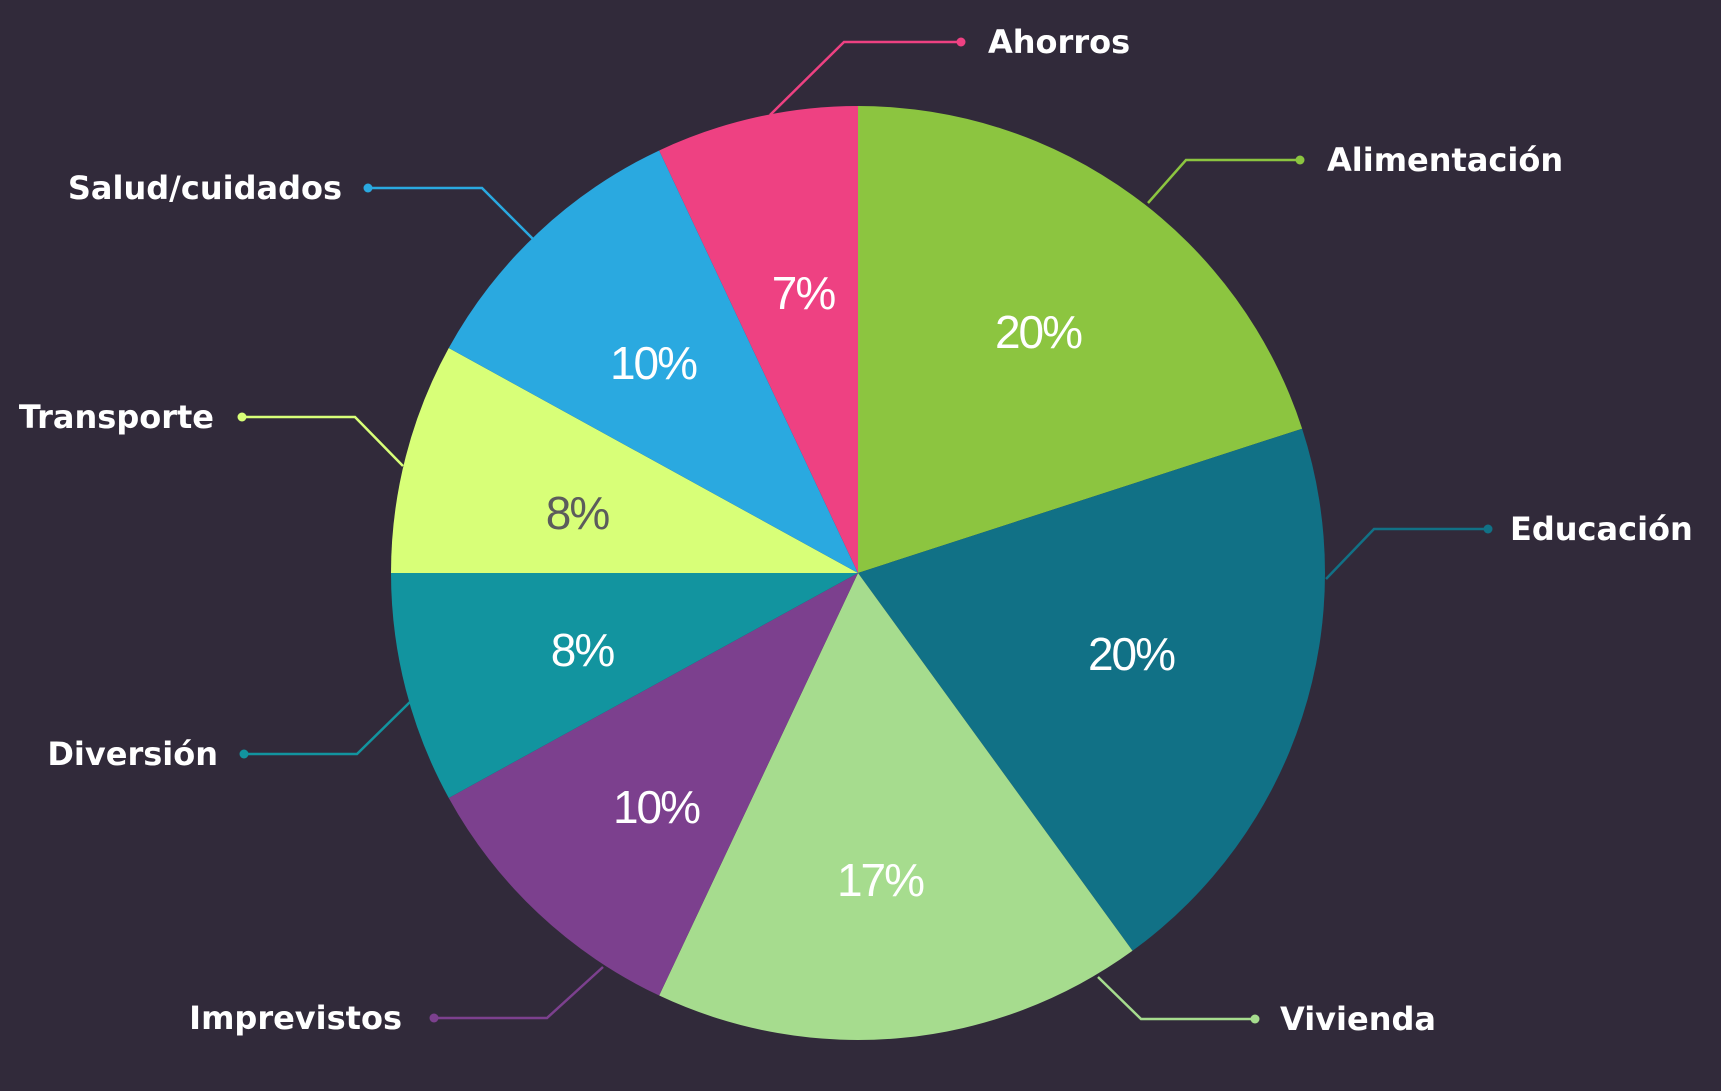 The width and height of the screenshot is (1721, 1091). I want to click on value-label-diversion: 8%, so click(583, 650).